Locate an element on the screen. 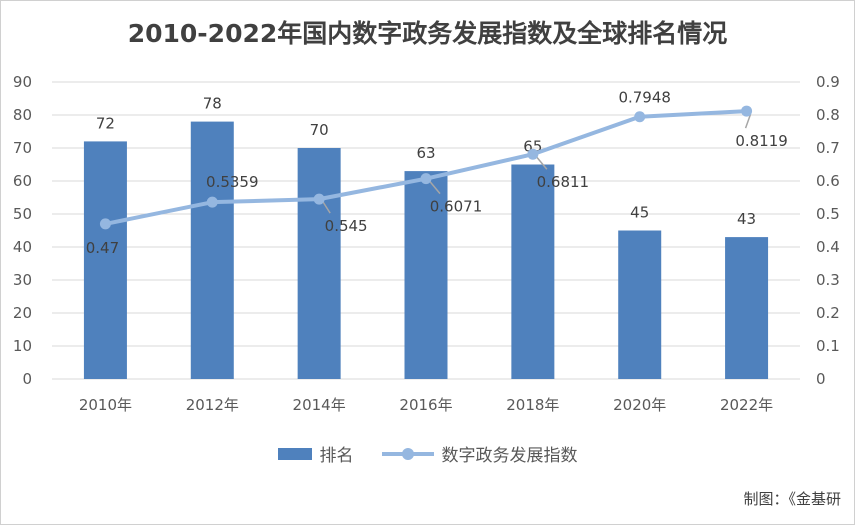 This screenshot has width=855, height=525. right-axis-tick: 0.6 is located at coordinates (828, 181).